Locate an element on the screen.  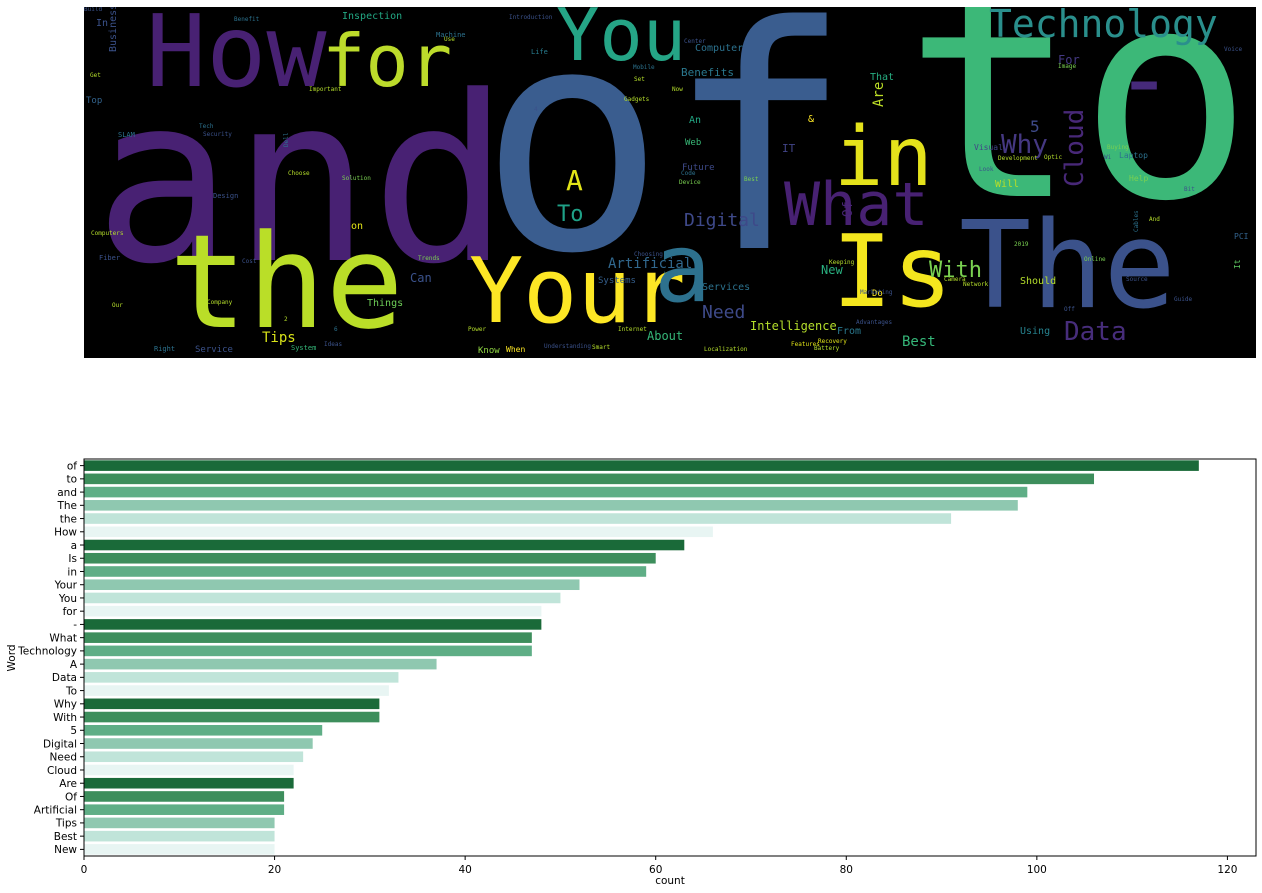
cloud-word: Now is located at coordinates (677, 89).